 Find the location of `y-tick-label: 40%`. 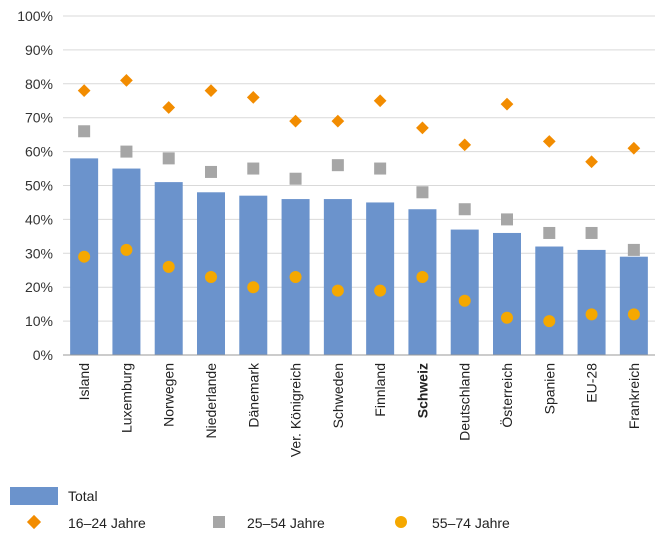

y-tick-label: 40% is located at coordinates (39, 219).